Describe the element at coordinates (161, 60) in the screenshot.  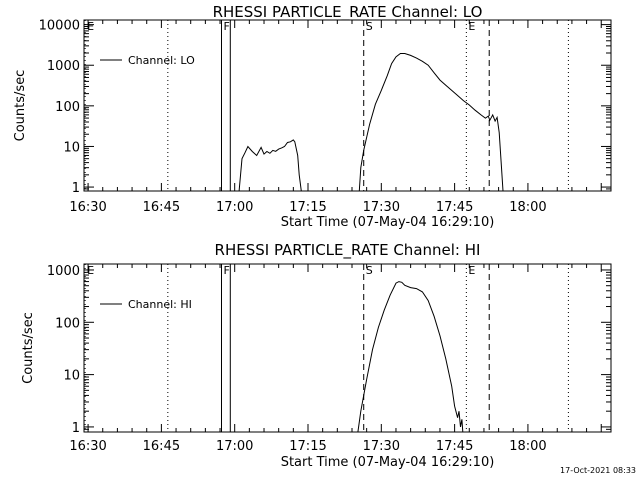
I see `legend-label: Channel: LO` at that location.